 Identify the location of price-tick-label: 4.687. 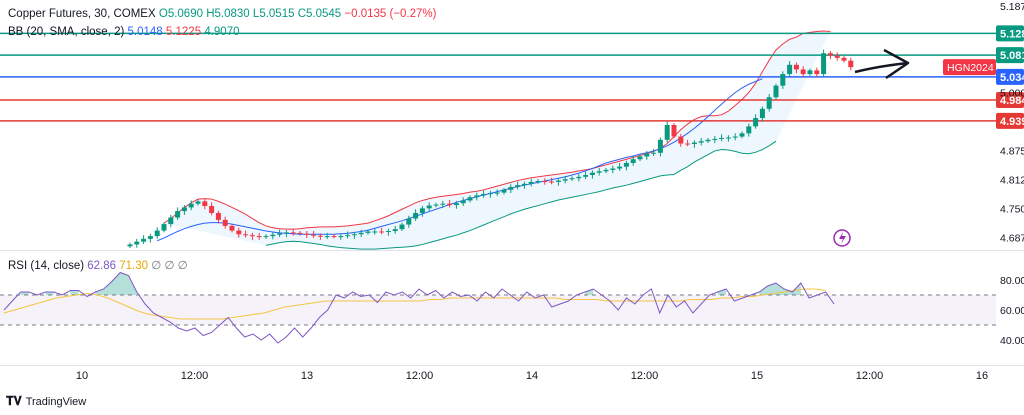
(1012, 239).